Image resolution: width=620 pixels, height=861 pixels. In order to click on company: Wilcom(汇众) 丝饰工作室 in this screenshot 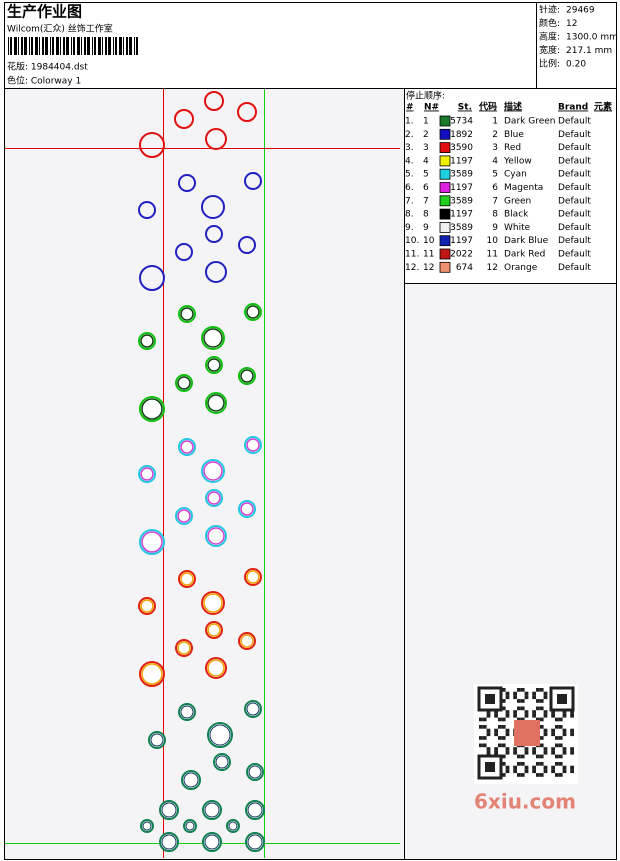, I will do `click(60, 29)`.